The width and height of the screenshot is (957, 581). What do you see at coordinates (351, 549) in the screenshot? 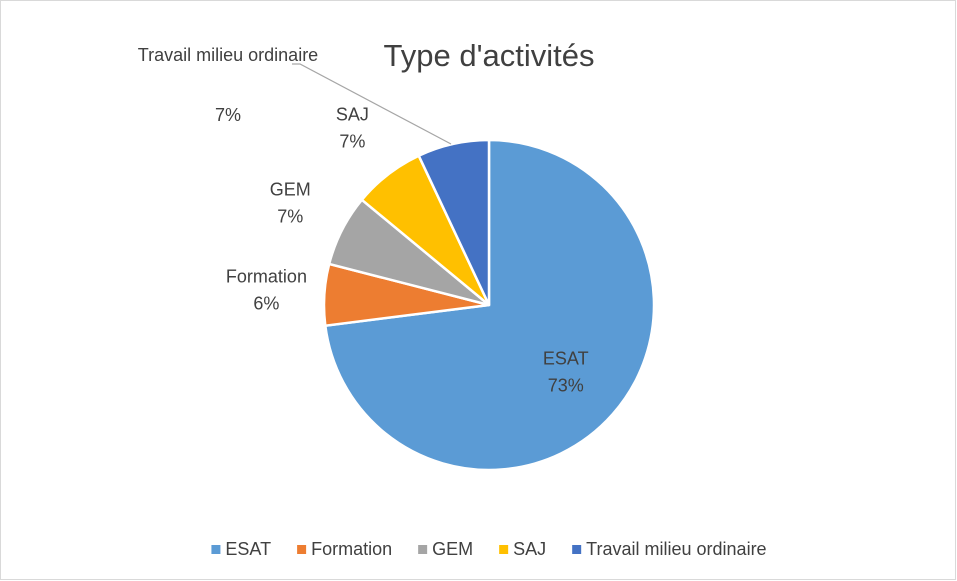
I see `legend-label: Formation` at bounding box center [351, 549].